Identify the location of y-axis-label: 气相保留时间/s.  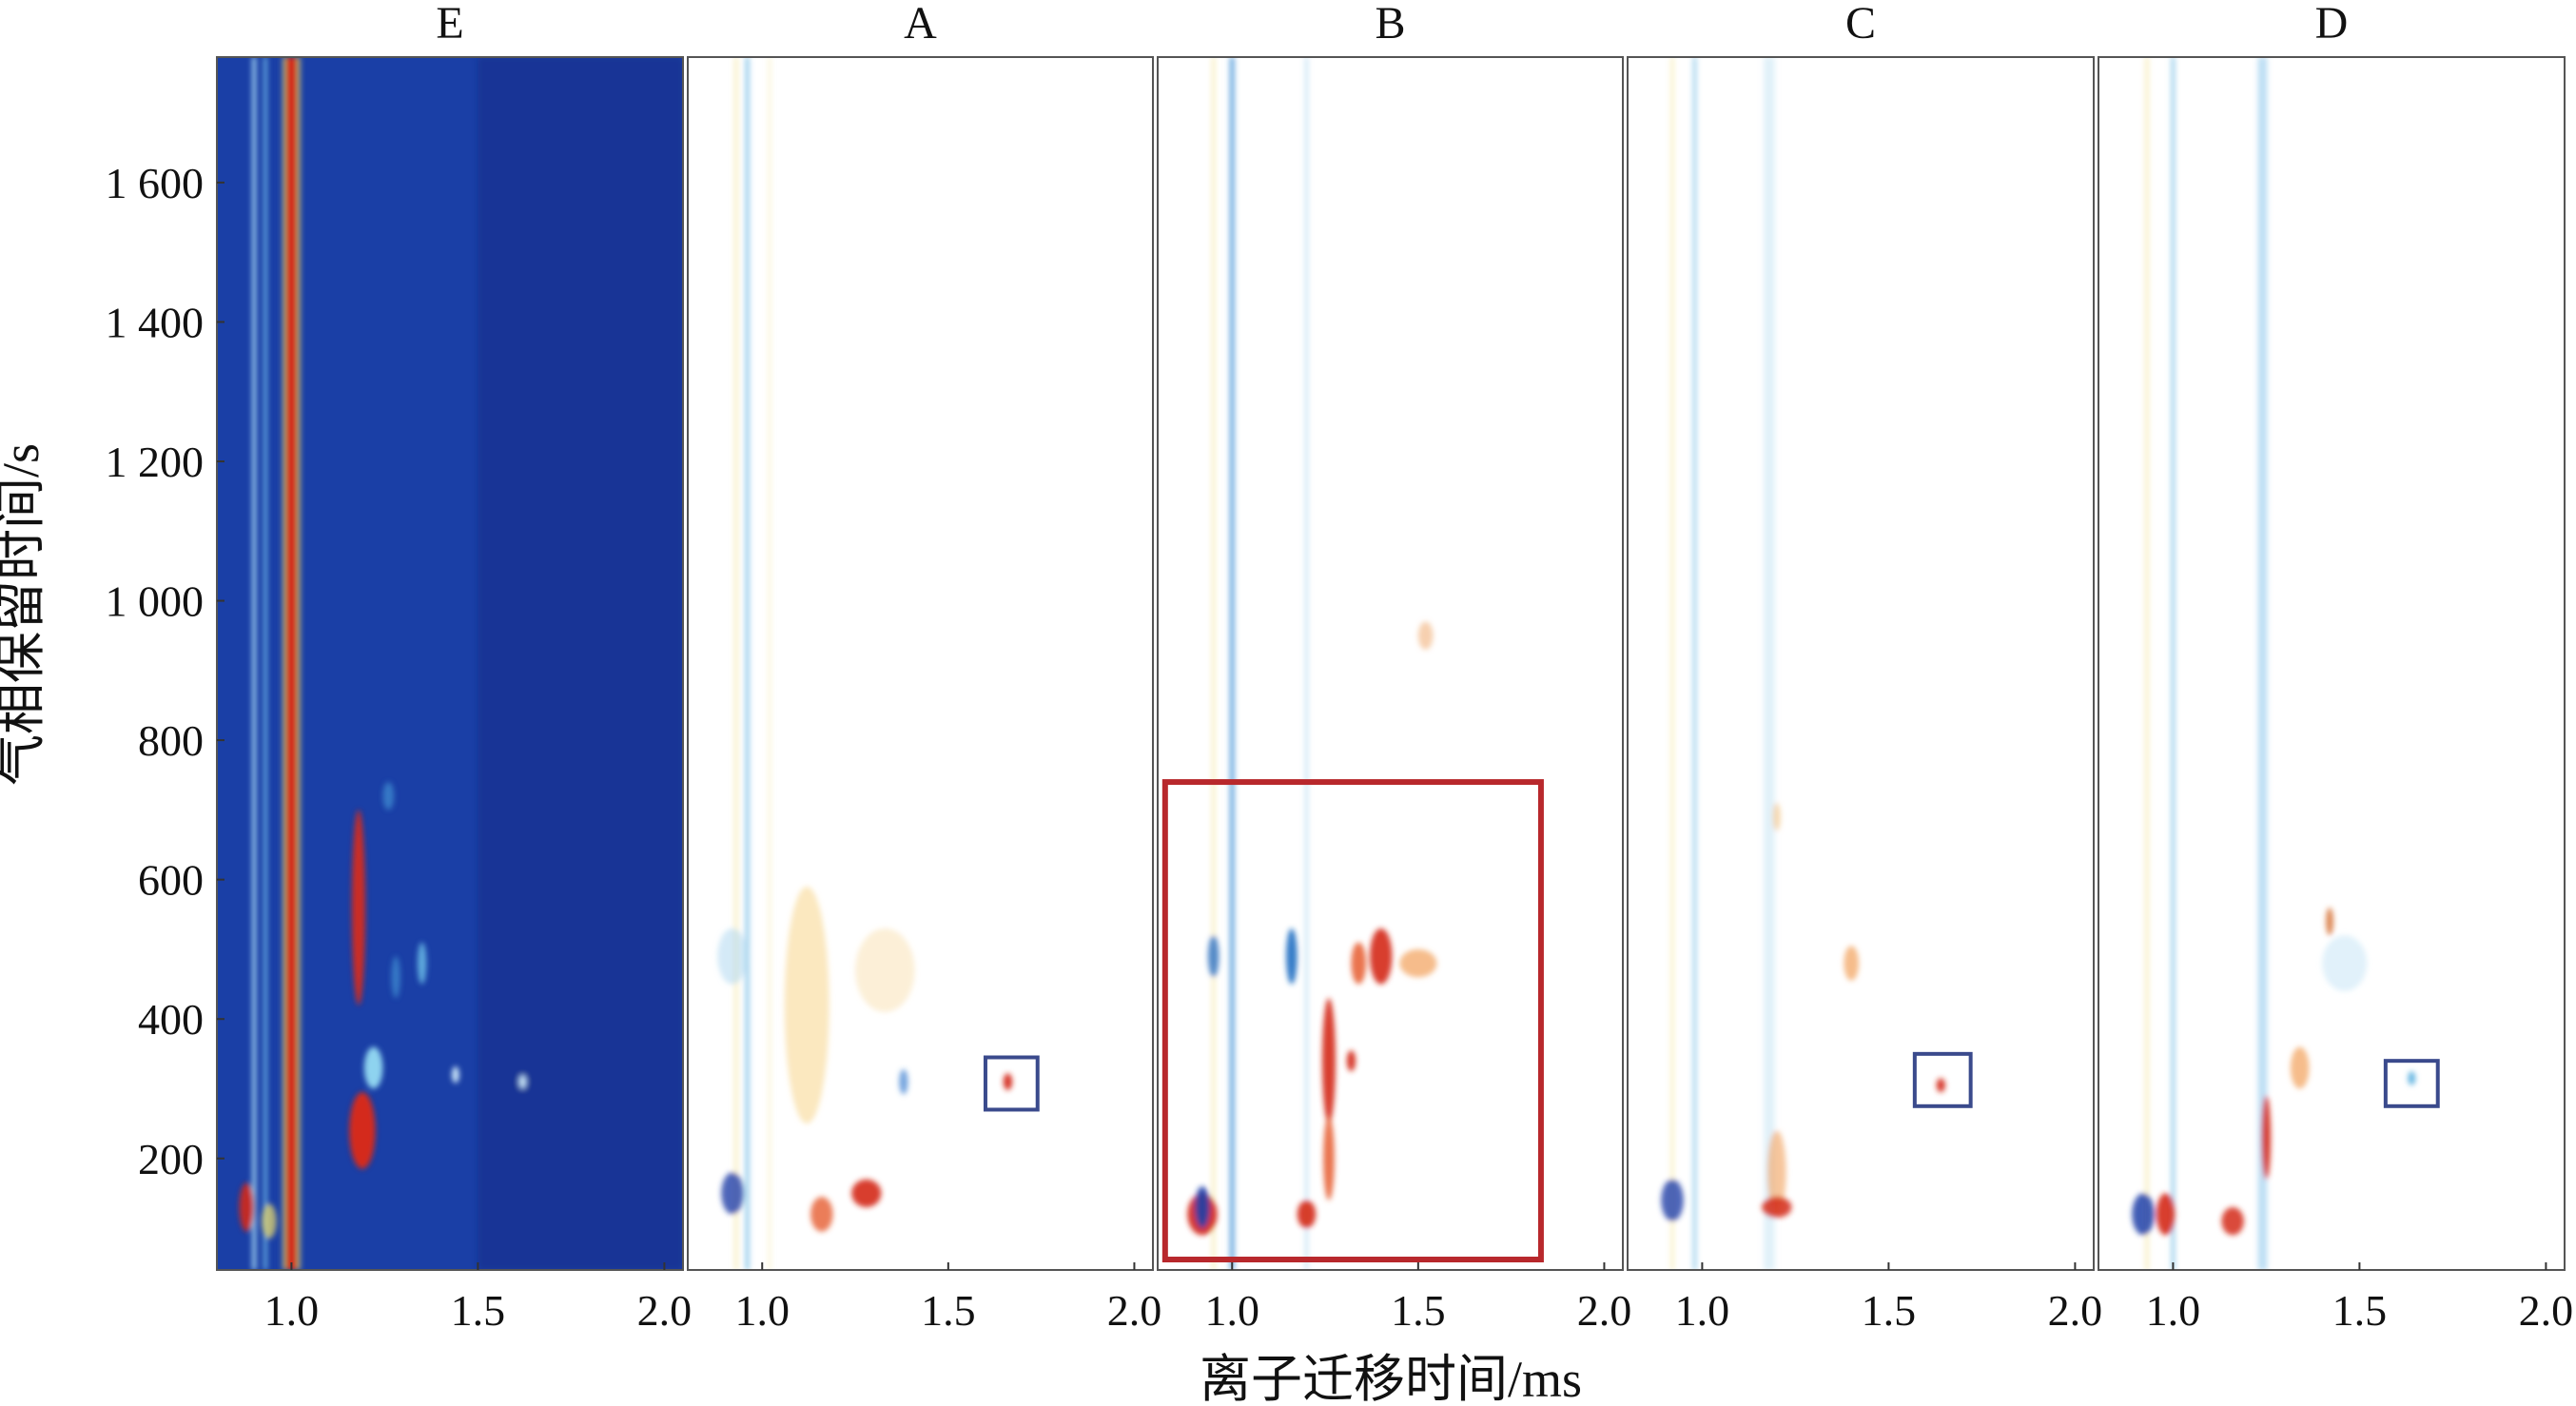
(25, 614).